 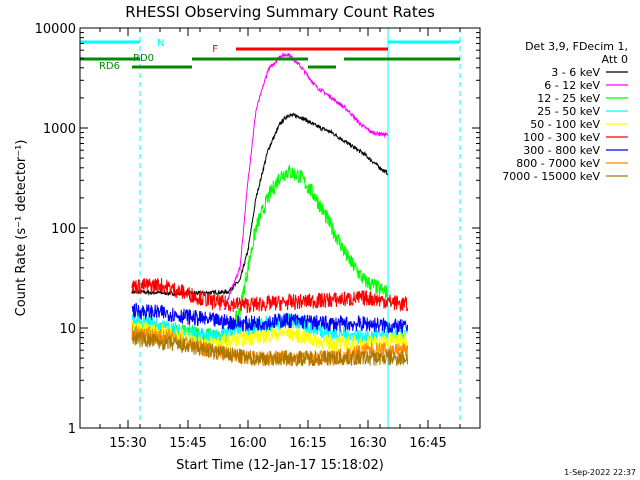 What do you see at coordinates (576, 46) in the screenshot?
I see `legend-header-0: Det 3,9, FDecim 1,` at bounding box center [576, 46].